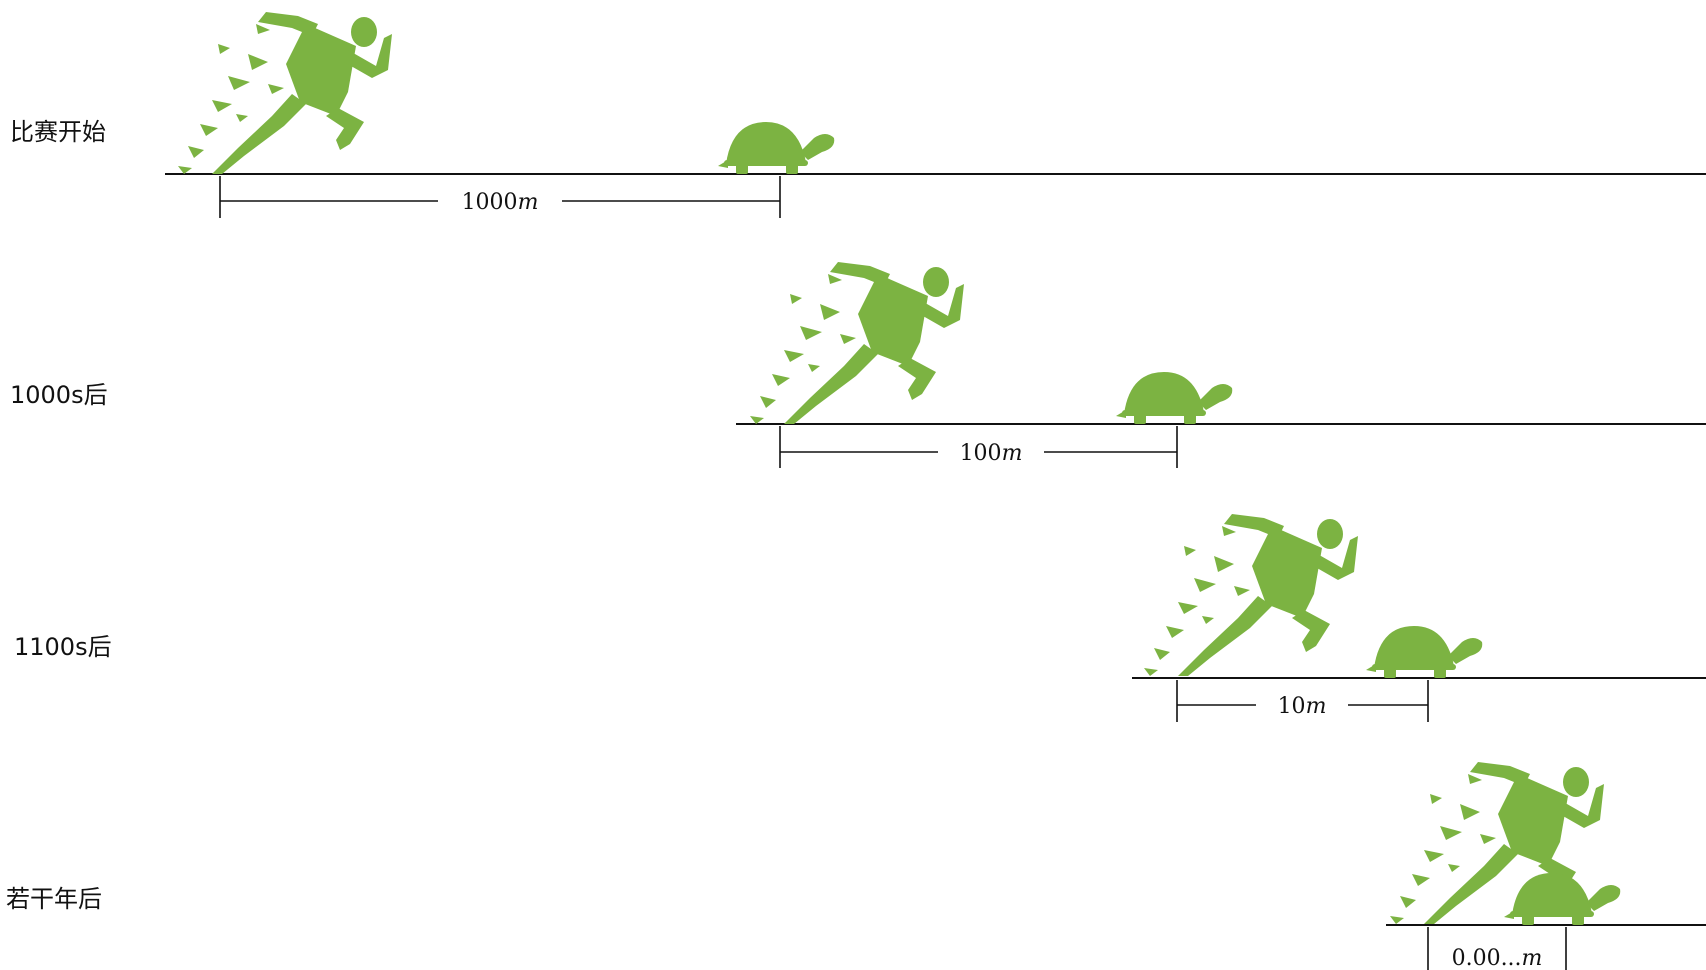 The width and height of the screenshot is (1706, 970). What do you see at coordinates (58, 132) in the screenshot?
I see `stage-label: 比赛开始` at bounding box center [58, 132].